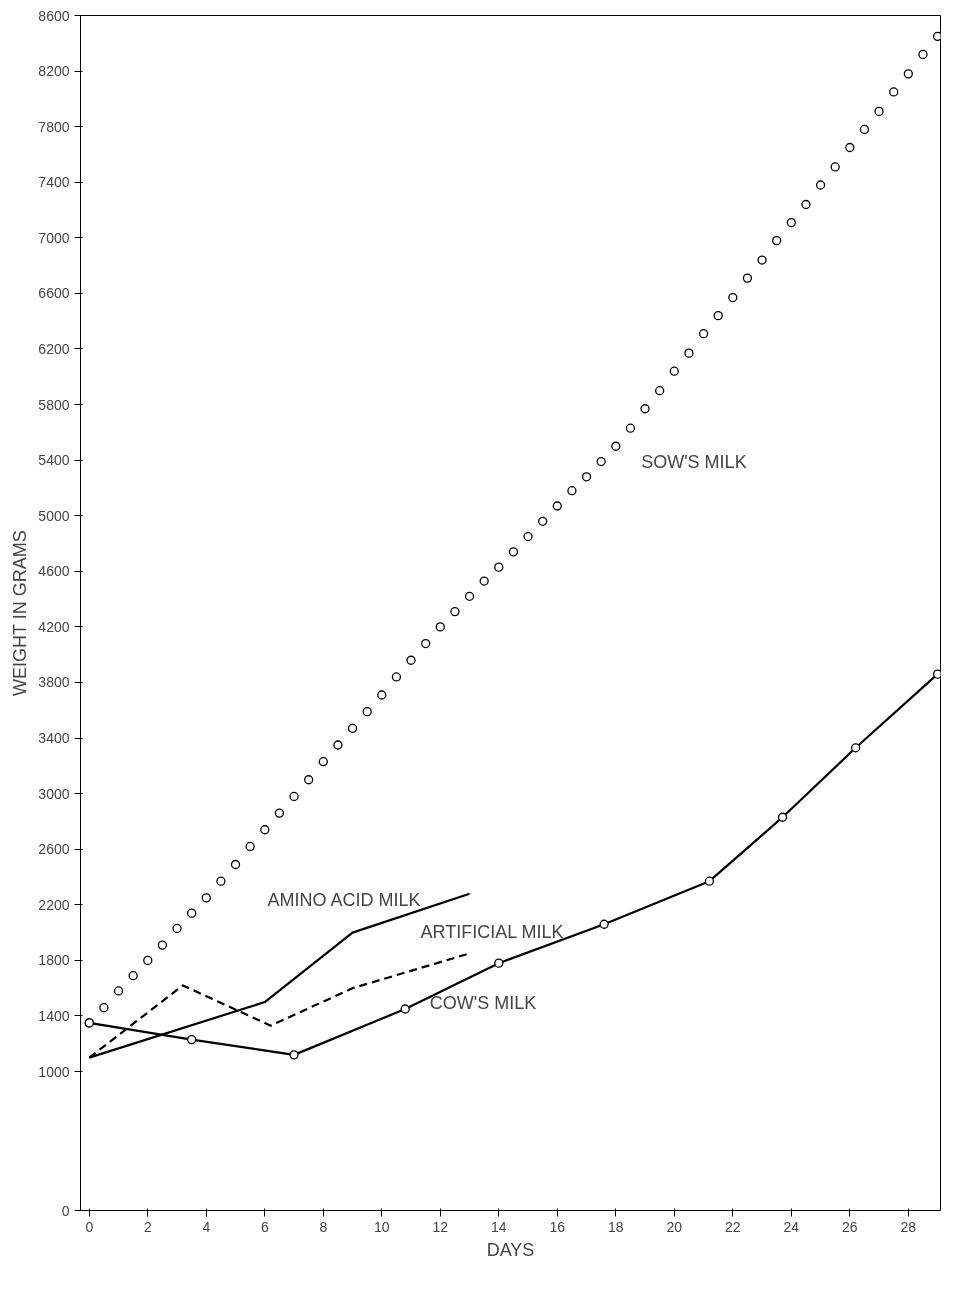 The height and width of the screenshot is (1296, 972). What do you see at coordinates (206, 1226) in the screenshot?
I see `x-tick-label: 4` at bounding box center [206, 1226].